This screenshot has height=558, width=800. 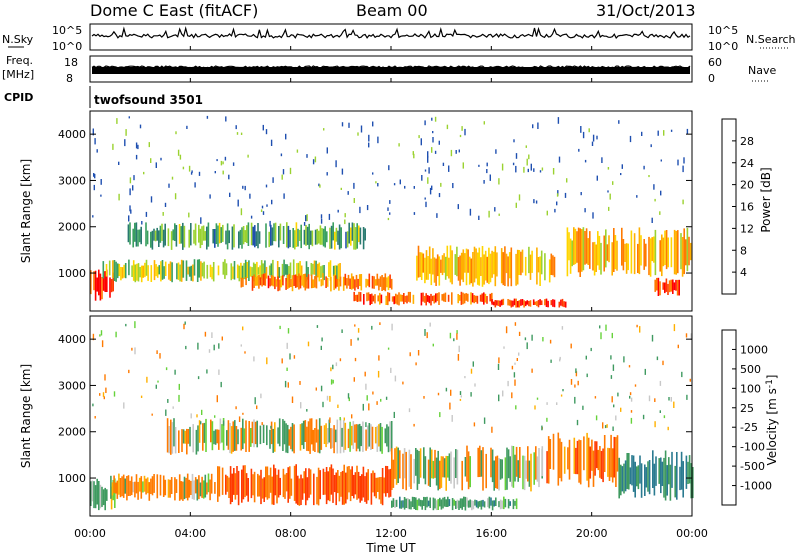 What do you see at coordinates (747, 163) in the screenshot?
I see `colorbar-tick-label: 24` at bounding box center [747, 163].